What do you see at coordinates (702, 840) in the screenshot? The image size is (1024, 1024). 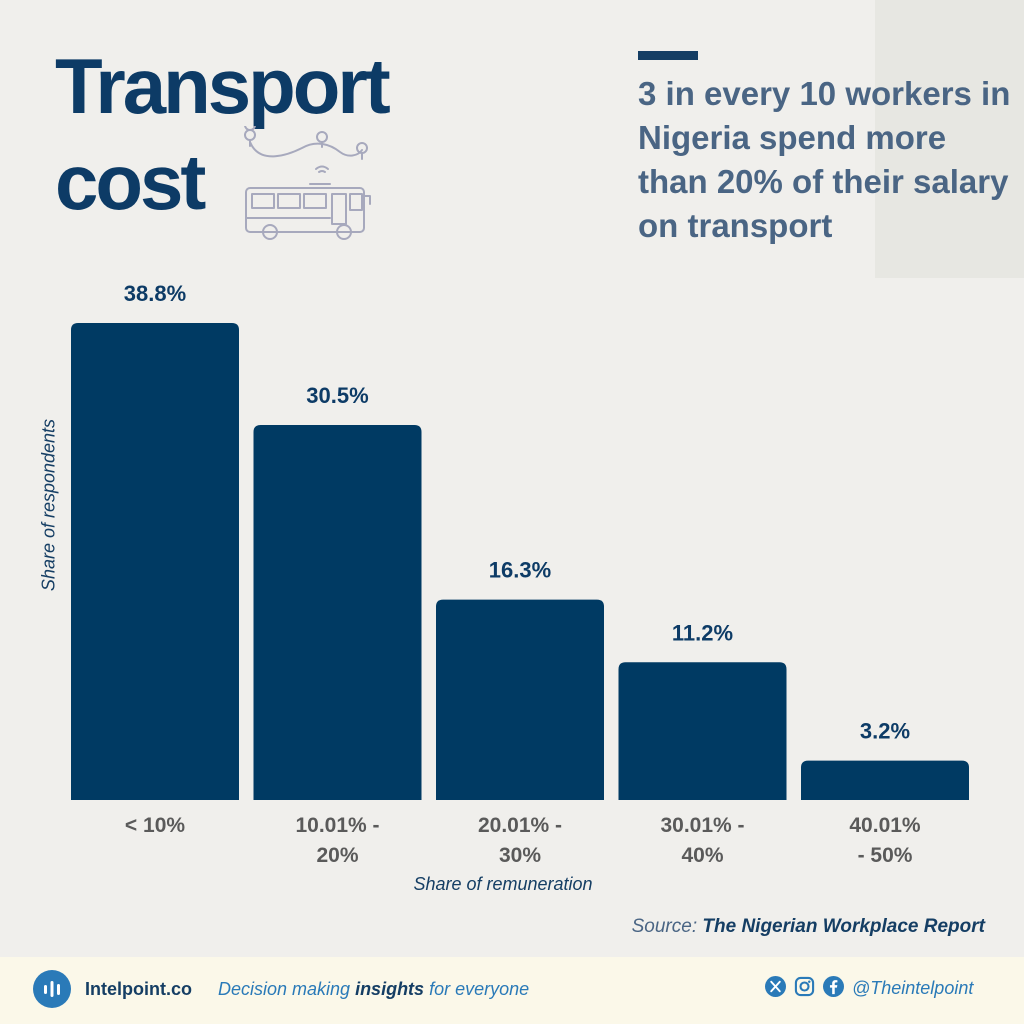 I see `x-tick-label-3: 30.01% -40%` at bounding box center [702, 840].